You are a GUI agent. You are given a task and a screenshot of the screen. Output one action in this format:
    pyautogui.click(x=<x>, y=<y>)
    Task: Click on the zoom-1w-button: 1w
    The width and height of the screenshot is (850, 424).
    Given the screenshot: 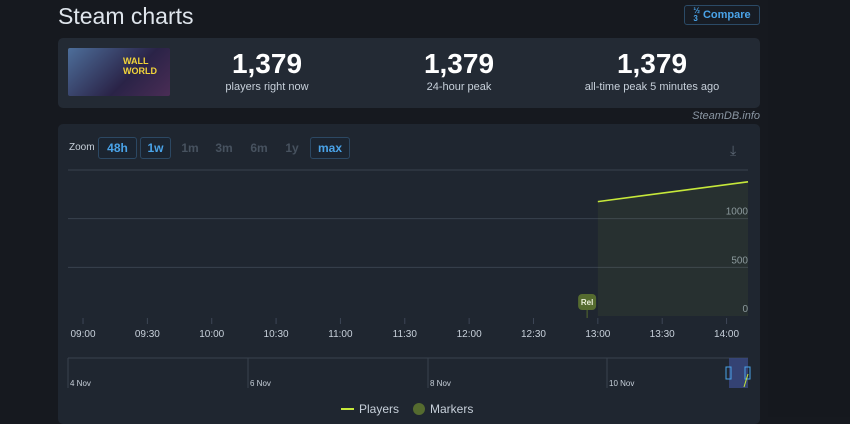 What is the action you would take?
    pyautogui.click(x=155, y=148)
    